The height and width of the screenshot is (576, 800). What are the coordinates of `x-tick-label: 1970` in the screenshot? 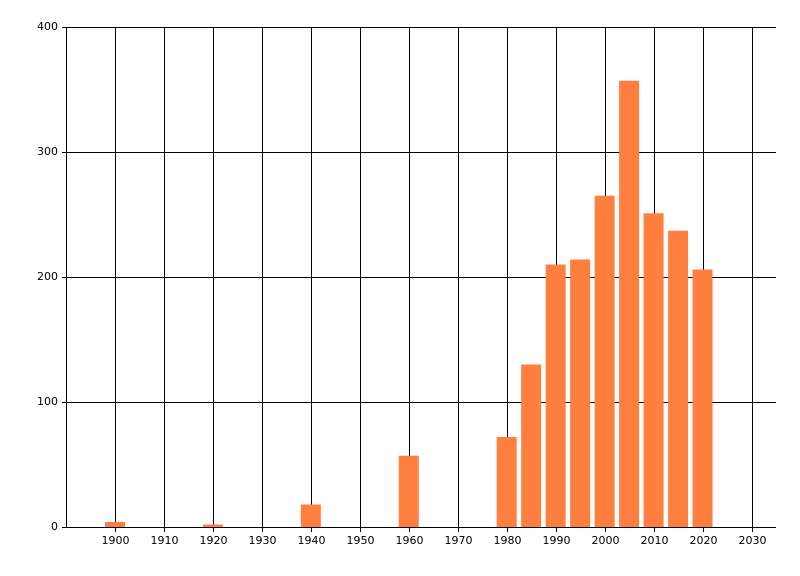 It's located at (459, 540).